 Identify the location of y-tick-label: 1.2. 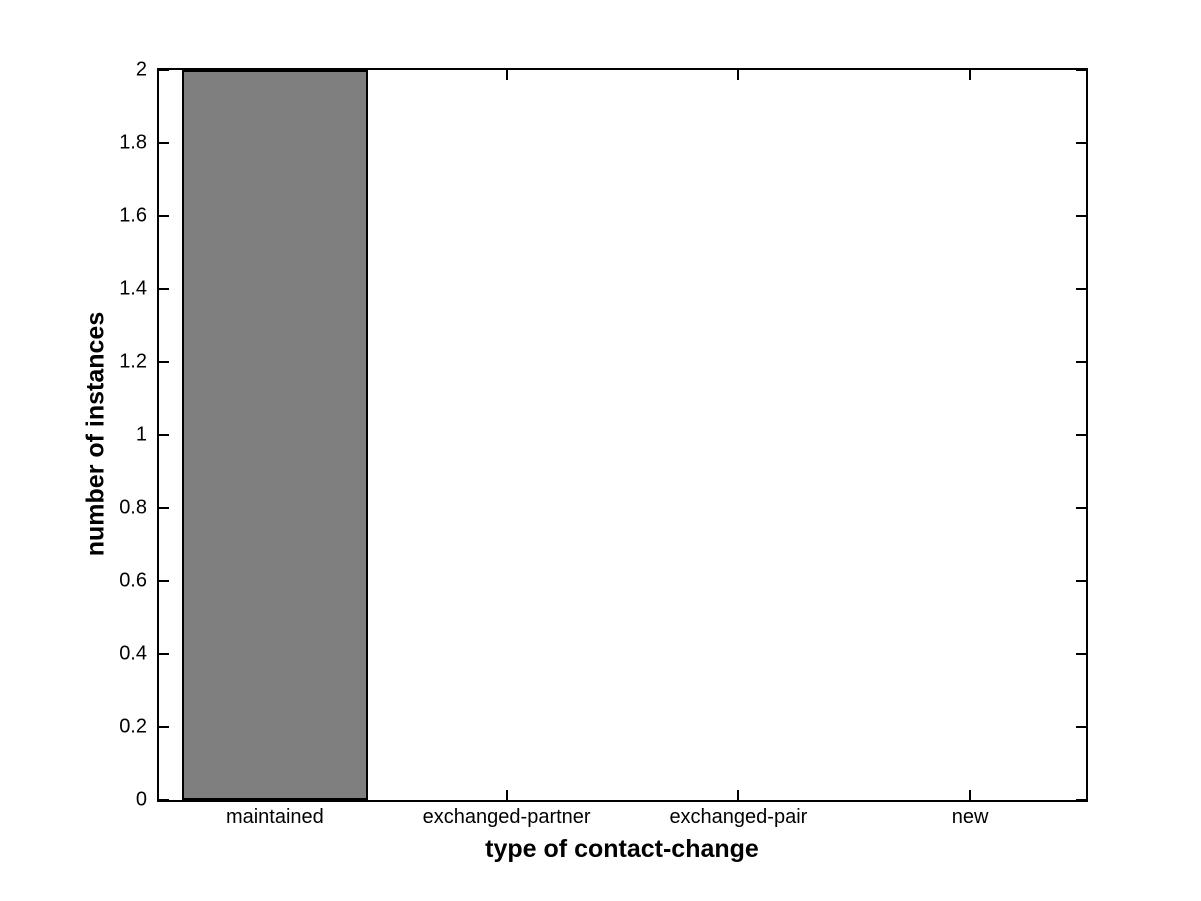
(133, 361).